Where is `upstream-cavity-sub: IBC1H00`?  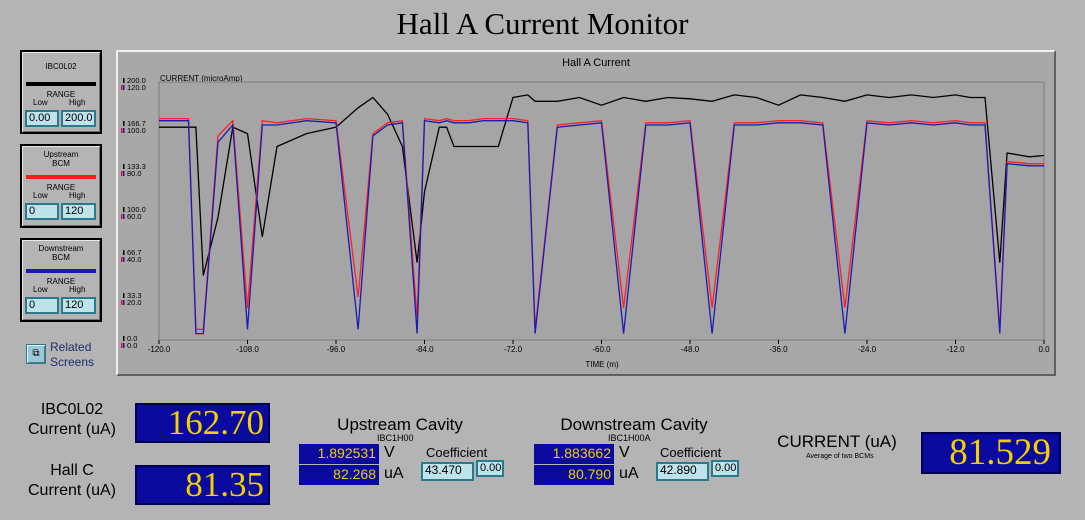
upstream-cavity-sub: IBC1H00 is located at coordinates (395, 438).